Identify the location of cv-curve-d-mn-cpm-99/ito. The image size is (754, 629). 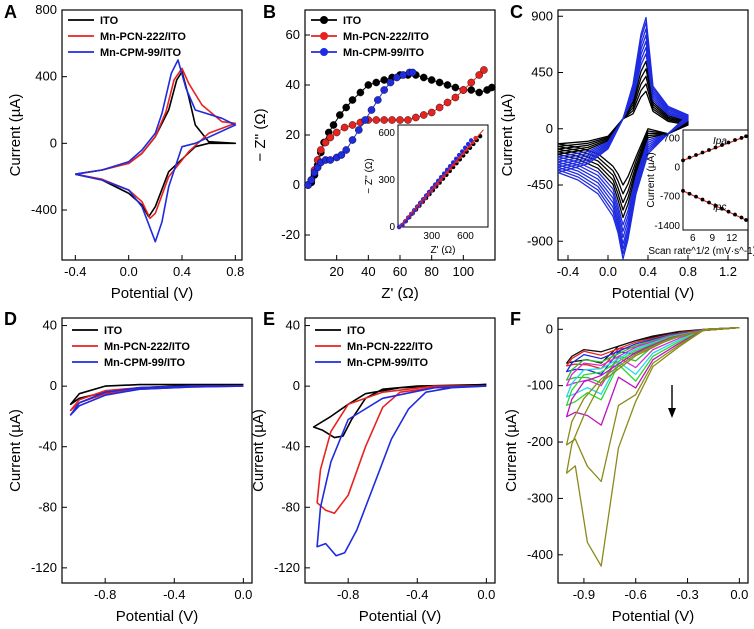
(156, 400).